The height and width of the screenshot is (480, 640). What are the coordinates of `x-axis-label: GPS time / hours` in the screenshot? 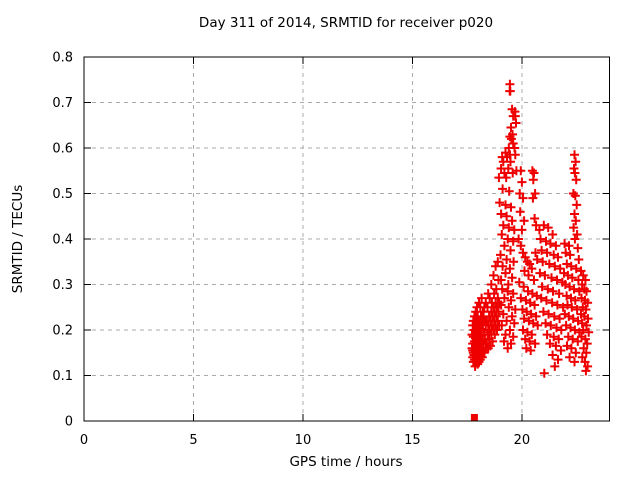 It's located at (345, 462).